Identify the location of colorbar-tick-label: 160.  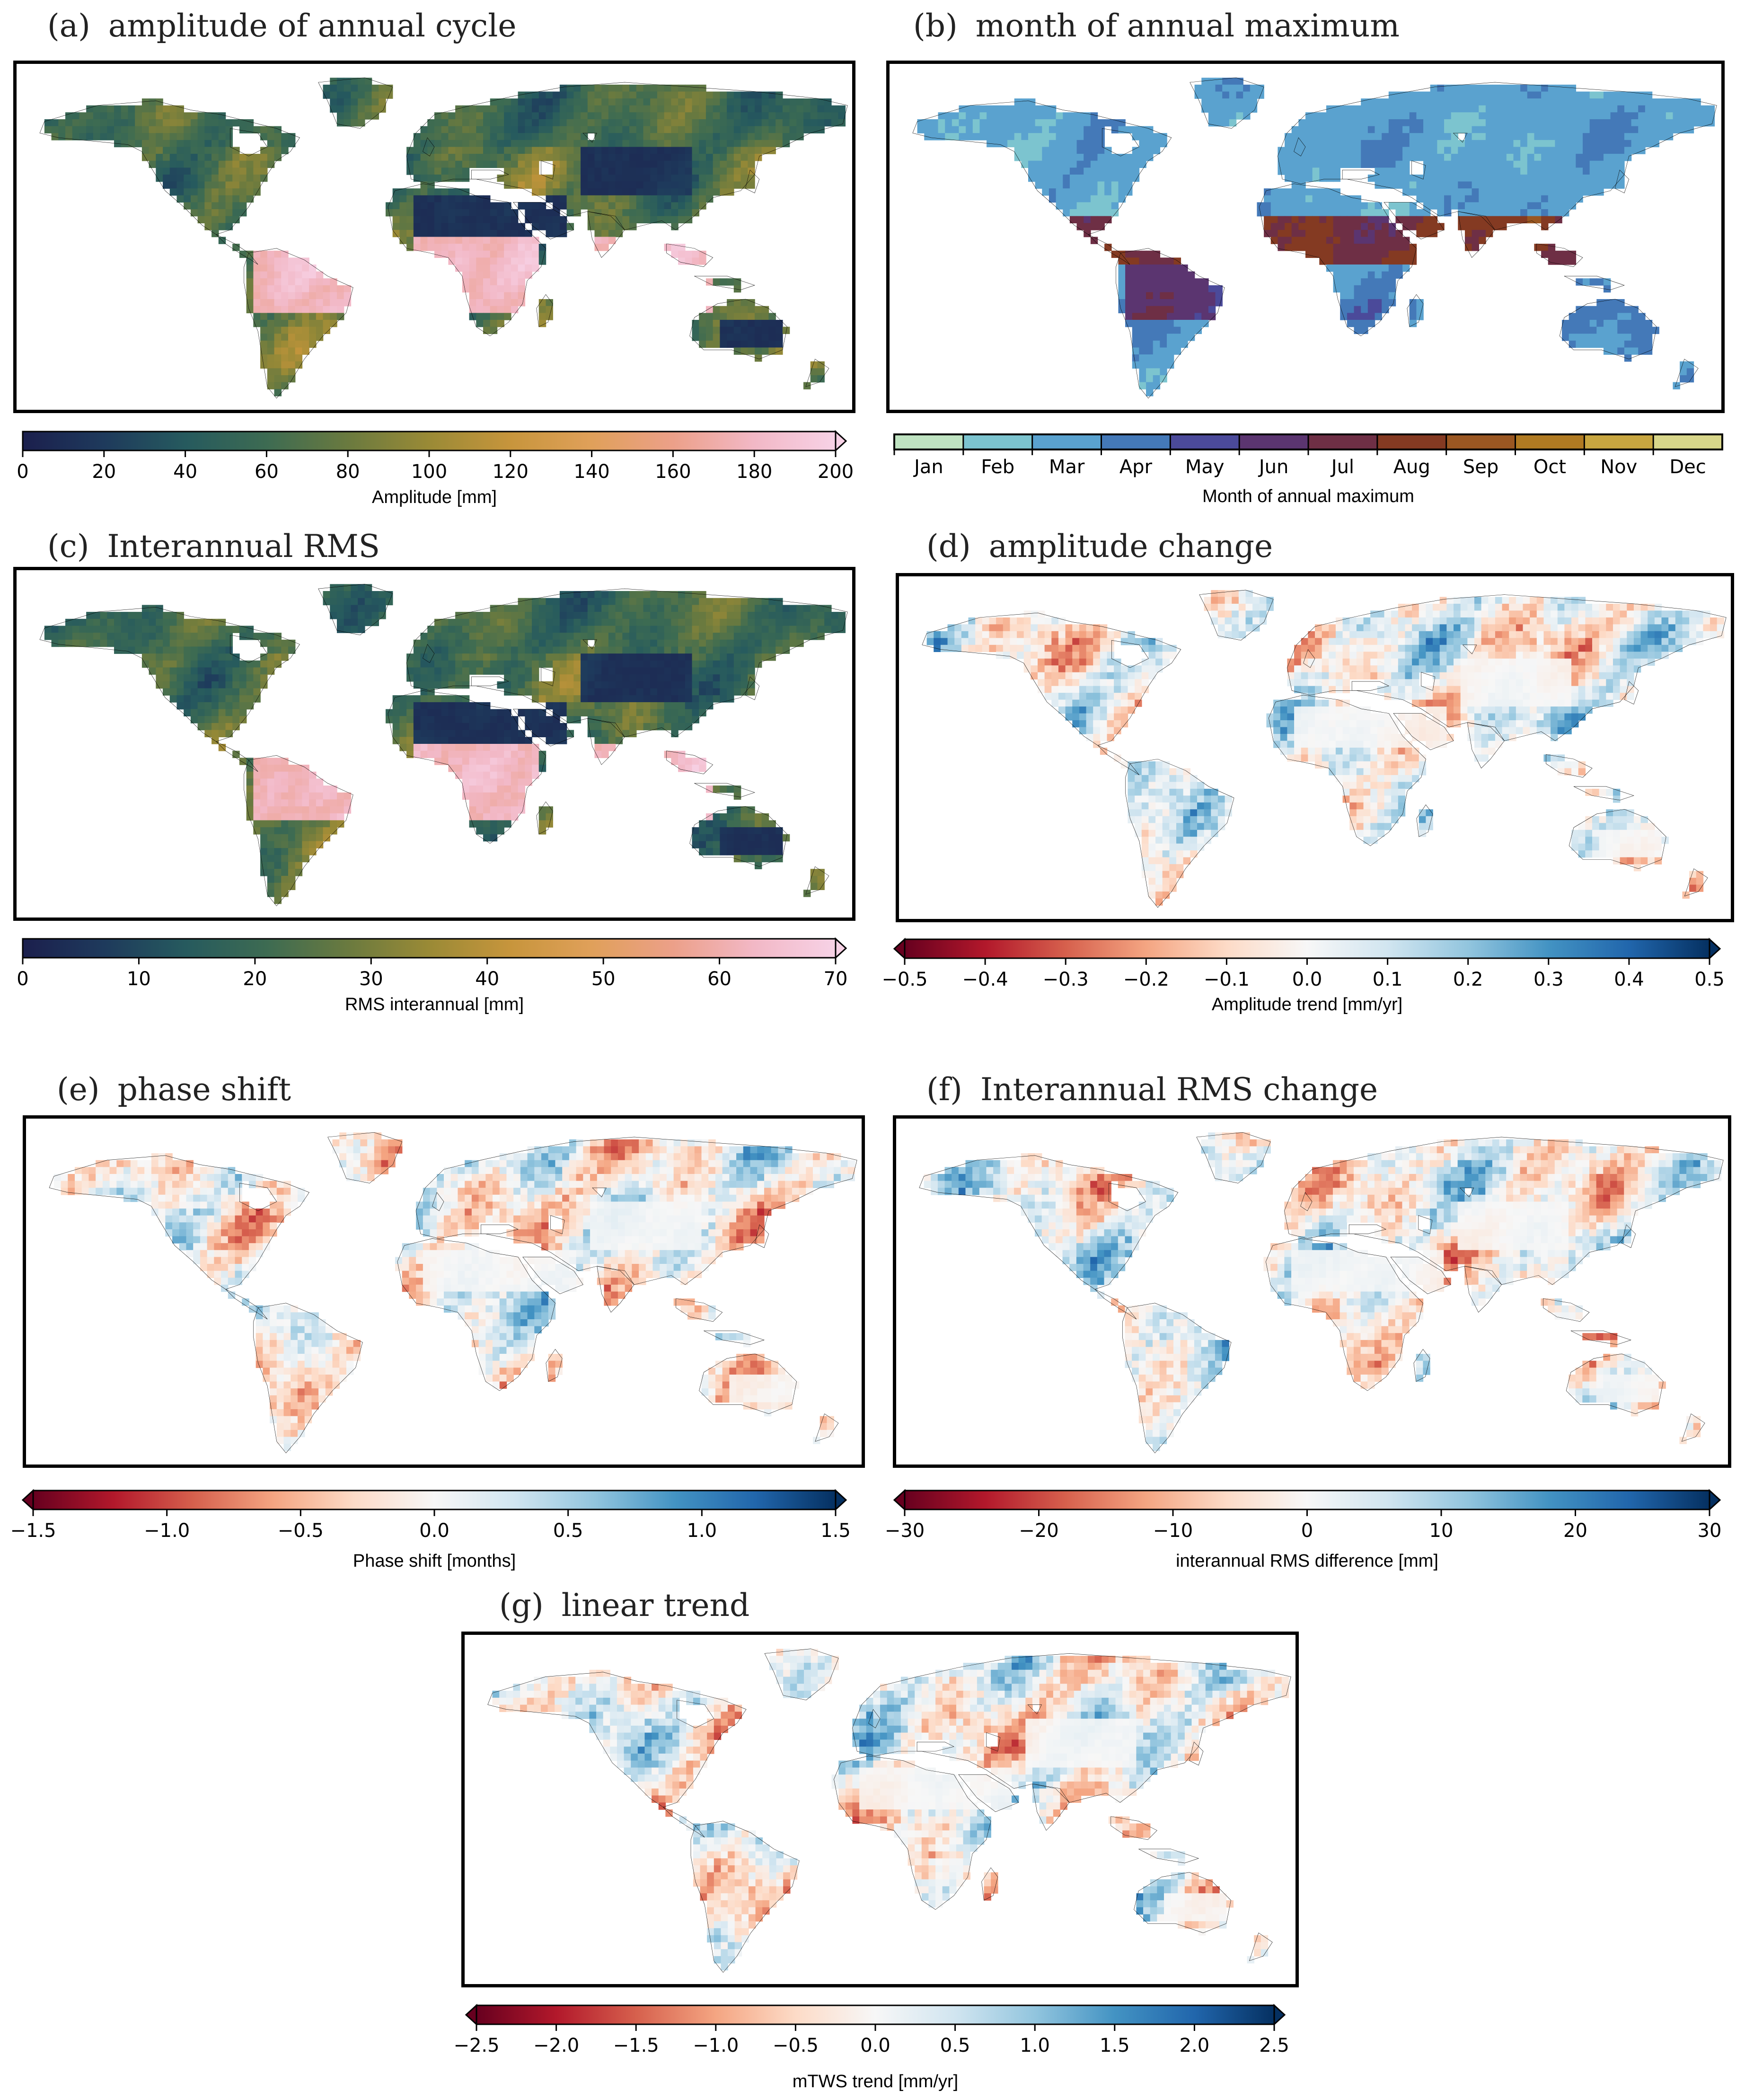
(673, 472).